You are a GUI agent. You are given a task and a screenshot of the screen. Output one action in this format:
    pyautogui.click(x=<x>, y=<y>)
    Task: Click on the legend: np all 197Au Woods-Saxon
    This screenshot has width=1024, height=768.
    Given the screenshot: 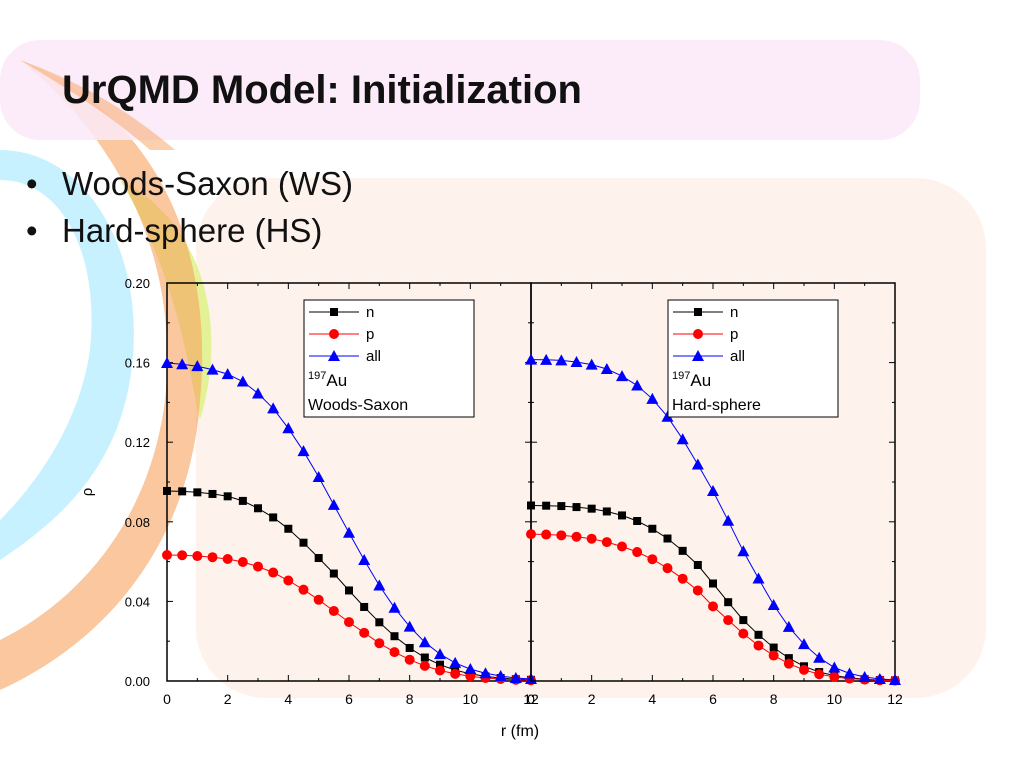 What is the action you would take?
    pyautogui.click(x=389, y=358)
    